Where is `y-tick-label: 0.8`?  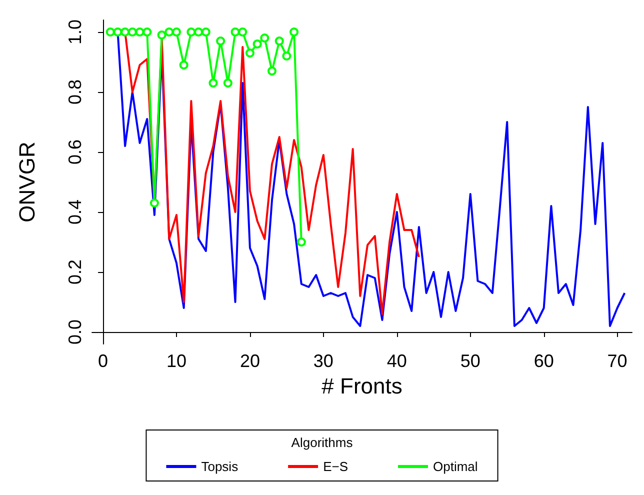 y-tick-label: 0.8 is located at coordinates (75, 92).